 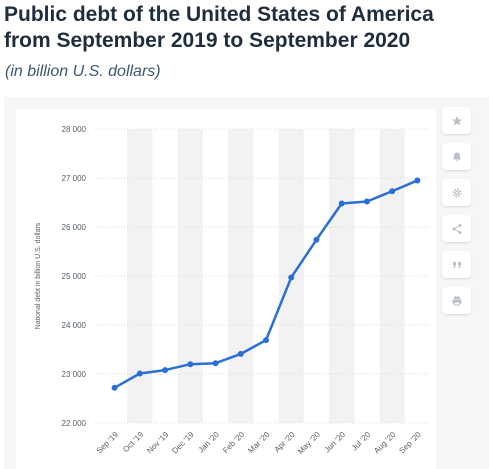 What do you see at coordinates (74, 227) in the screenshot?
I see `y-tick-label: 26 000` at bounding box center [74, 227].